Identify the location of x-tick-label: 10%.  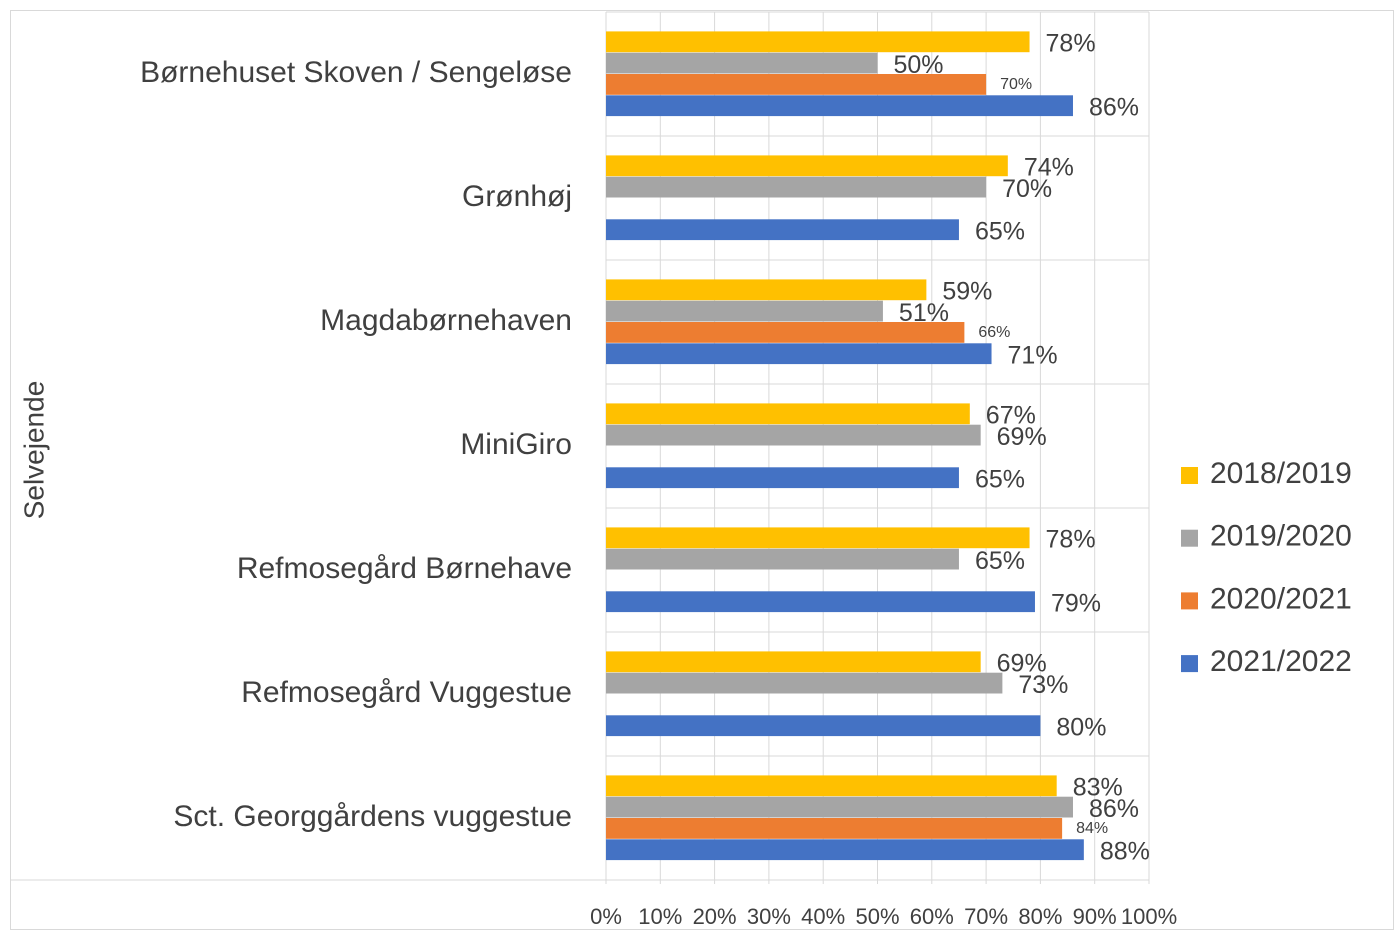
(660, 916).